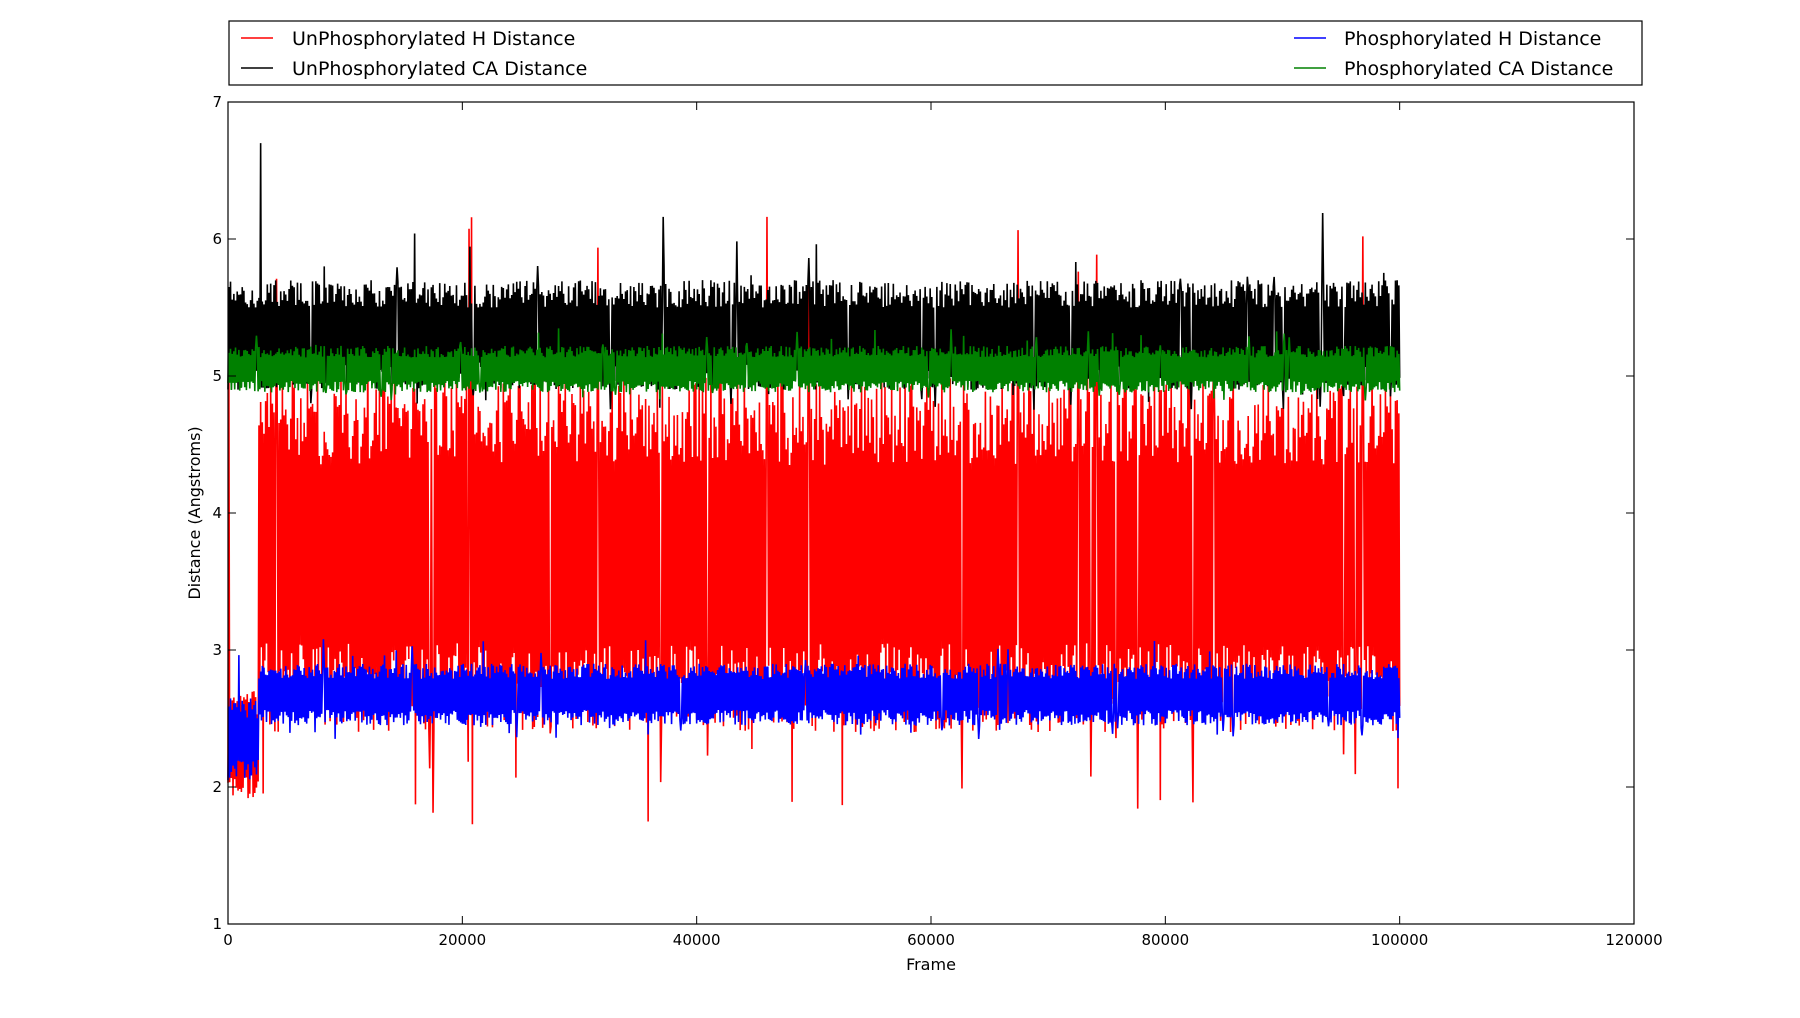  Describe the element at coordinates (1472, 39) in the screenshot. I see `legend-label-phos-h: Phosphorylated H Distance` at that location.